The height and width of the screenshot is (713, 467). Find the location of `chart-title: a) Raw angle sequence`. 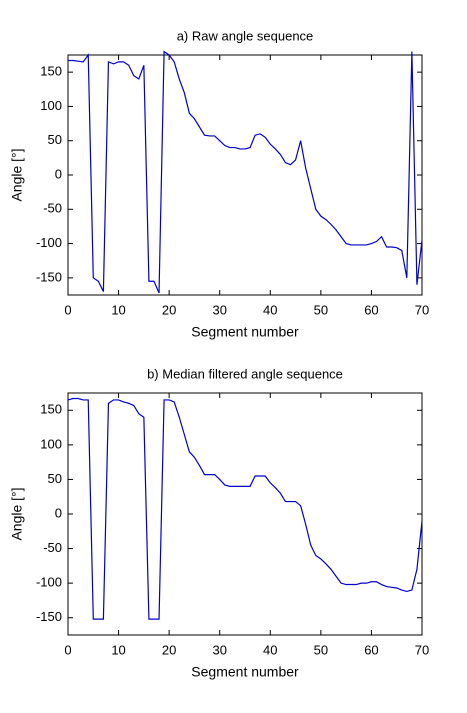

chart-title: a) Raw angle sequence is located at coordinates (245, 35).